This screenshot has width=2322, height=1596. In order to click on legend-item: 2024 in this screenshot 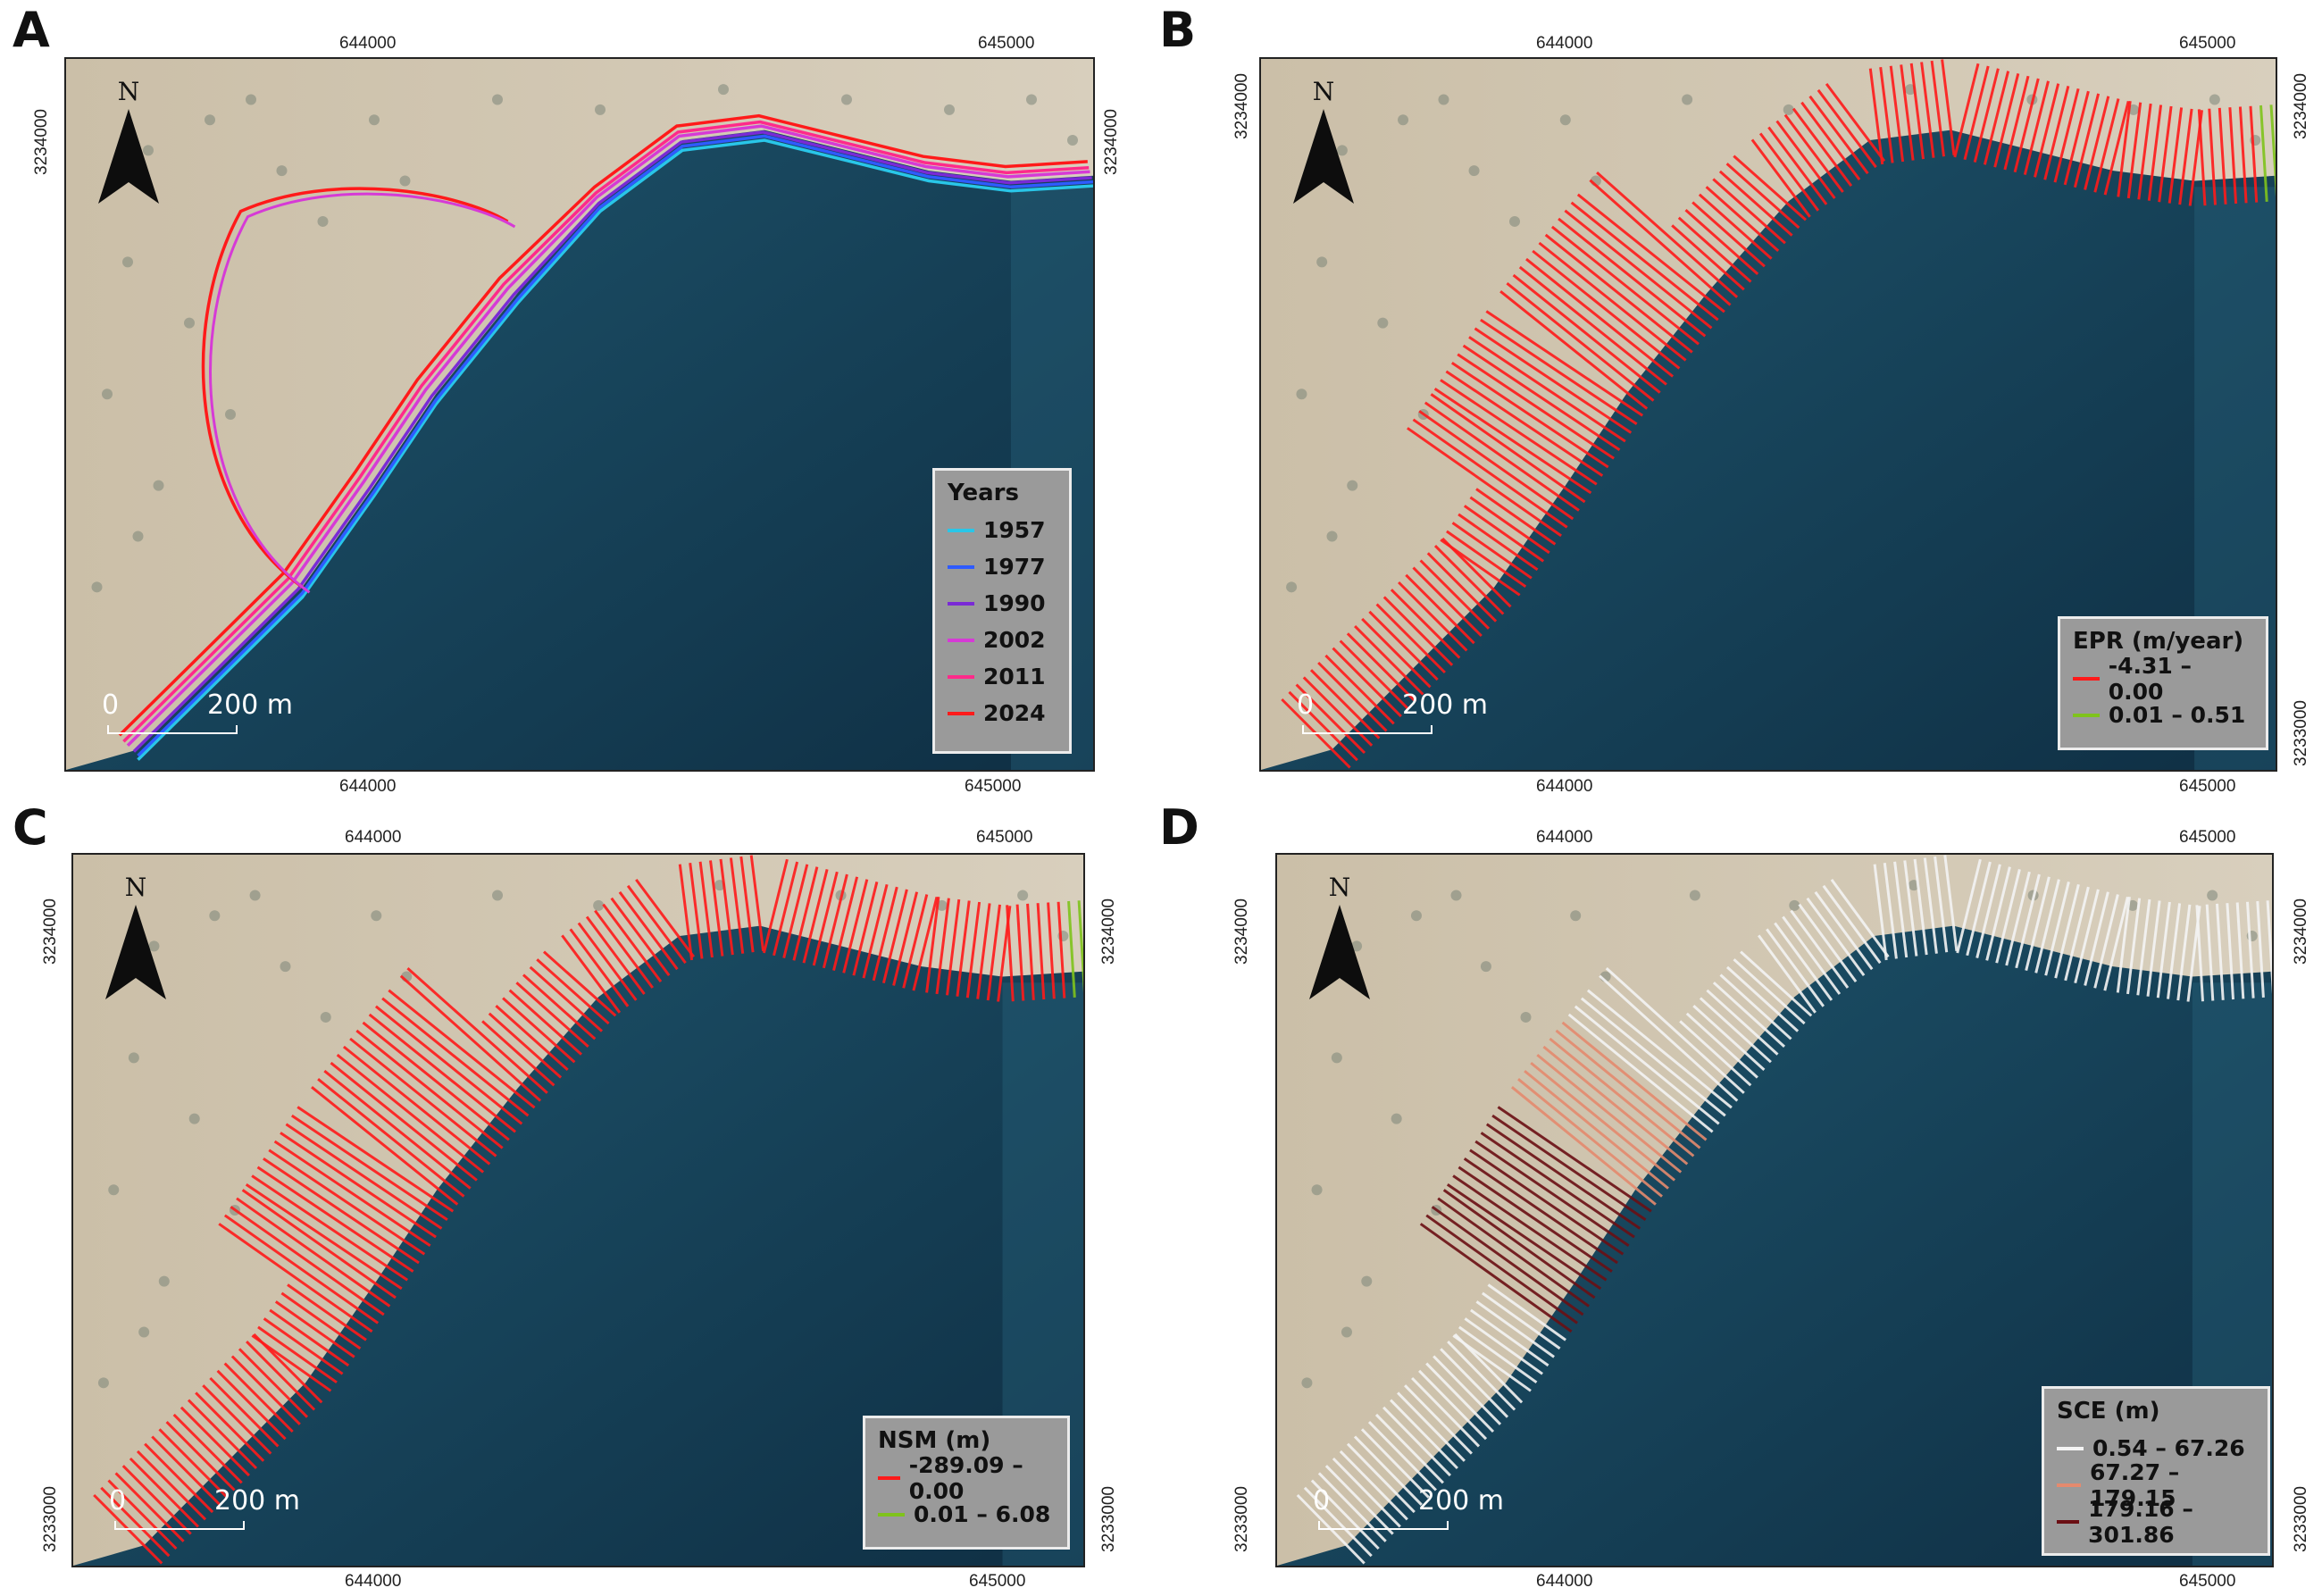, I will do `click(1002, 713)`.